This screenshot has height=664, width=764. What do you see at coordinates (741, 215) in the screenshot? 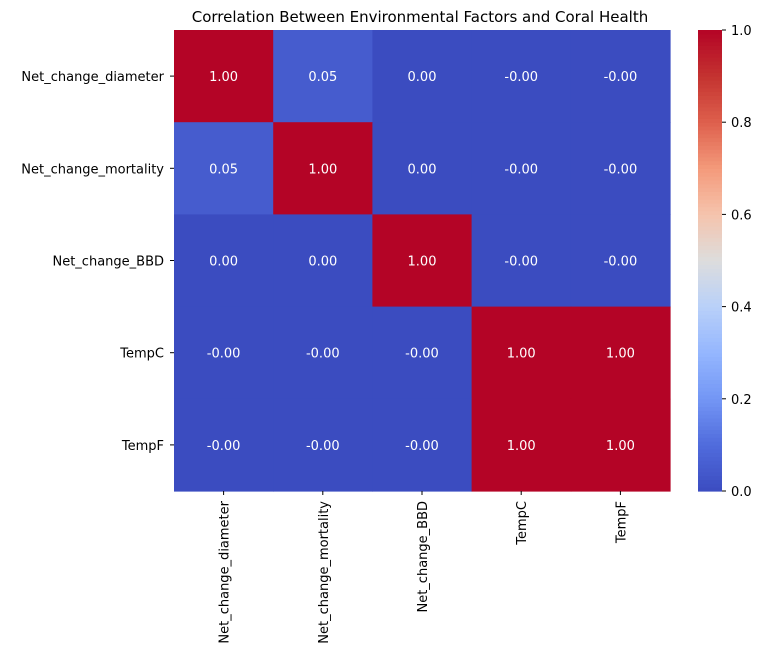
I see `colorbar-tick-label: 0.6` at bounding box center [741, 215].